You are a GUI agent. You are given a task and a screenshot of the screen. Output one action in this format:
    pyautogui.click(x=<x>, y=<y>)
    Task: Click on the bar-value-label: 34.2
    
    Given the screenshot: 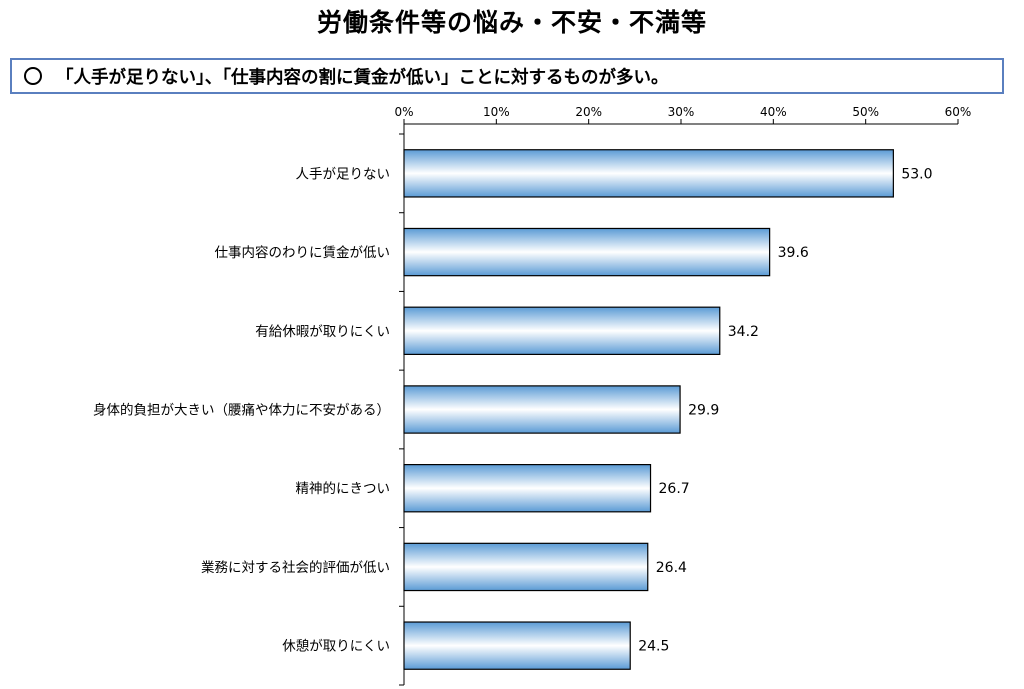 What is the action you would take?
    pyautogui.click(x=743, y=332)
    